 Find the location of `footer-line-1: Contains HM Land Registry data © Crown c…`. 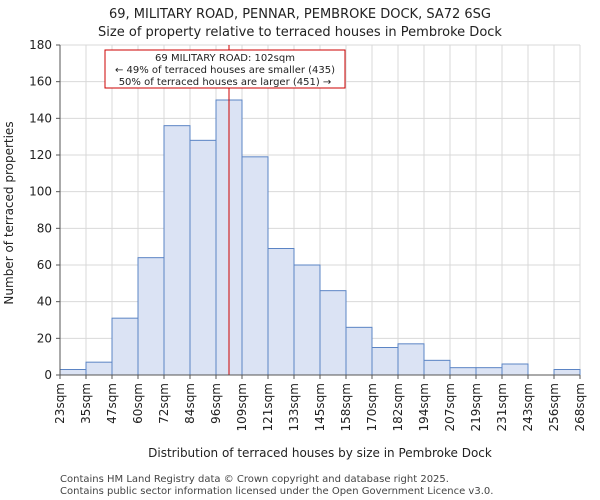

footer-line-1: Contains HM Land Registry data © Crown c… is located at coordinates (254, 479).